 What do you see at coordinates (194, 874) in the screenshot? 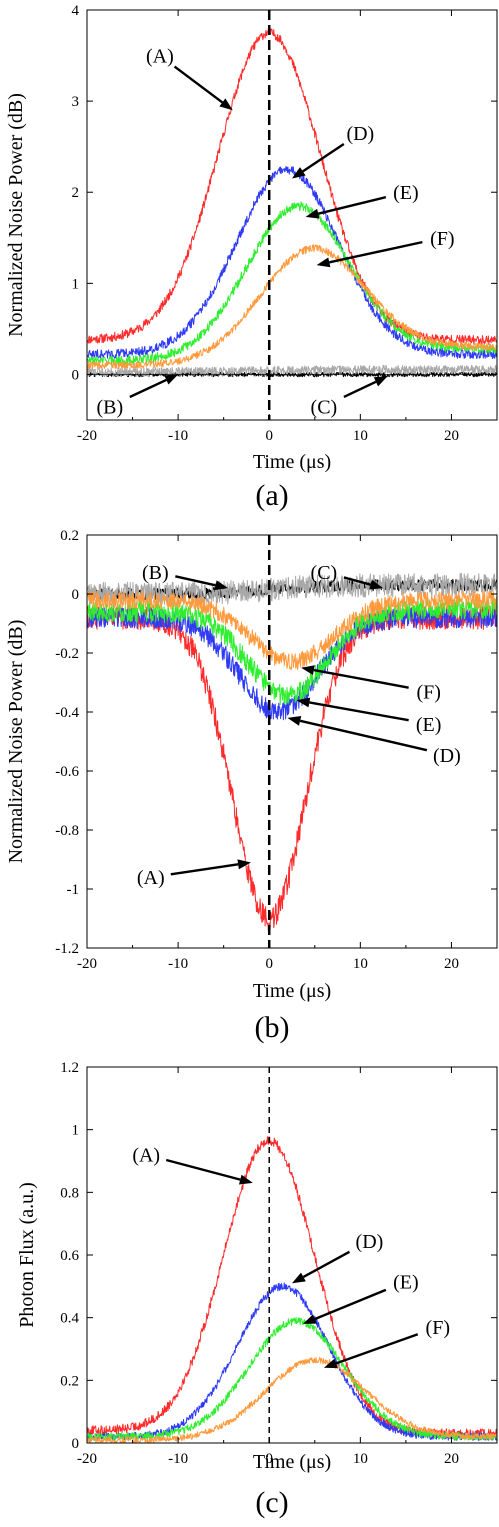
I see `annotation-a: (A)` at bounding box center [194, 874].